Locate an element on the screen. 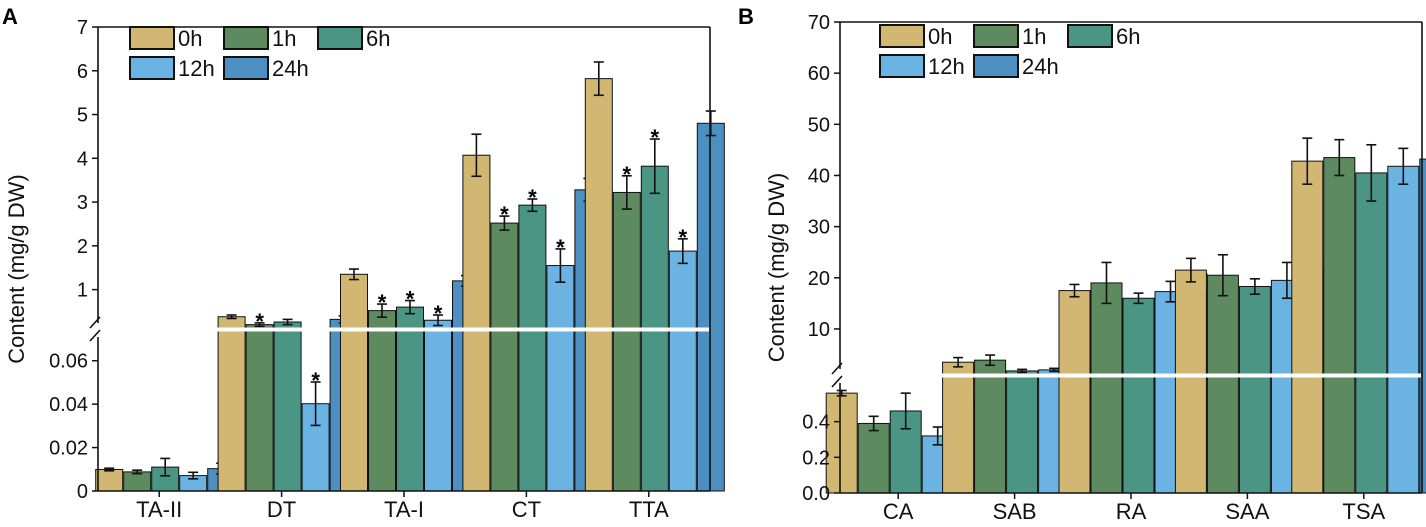 The height and width of the screenshot is (527, 1426). y-tick-label: 30 is located at coordinates (819, 228).